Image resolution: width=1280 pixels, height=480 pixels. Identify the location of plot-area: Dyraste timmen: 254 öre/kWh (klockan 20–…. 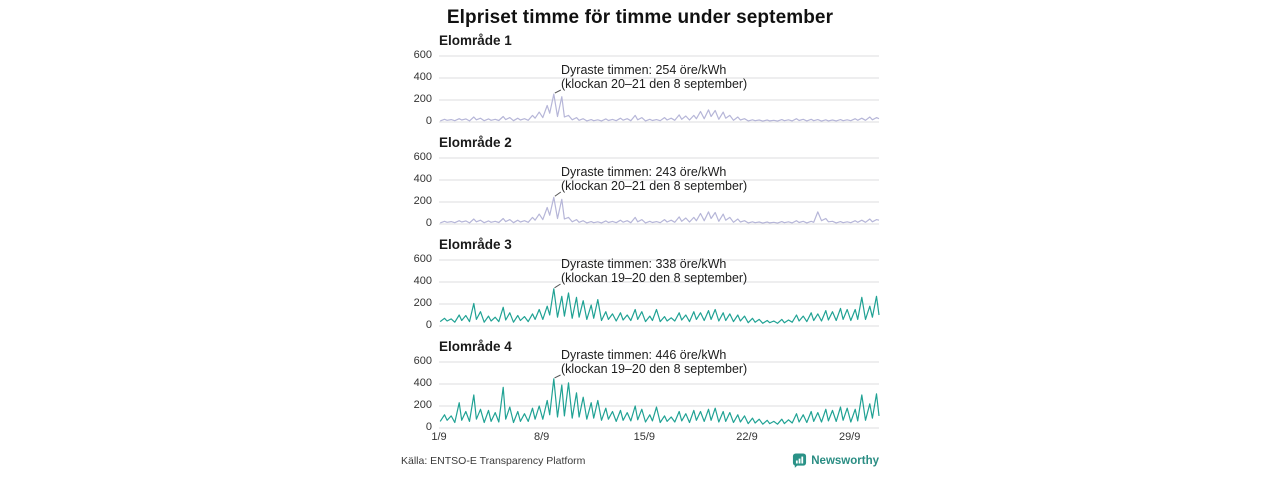
(659, 87).